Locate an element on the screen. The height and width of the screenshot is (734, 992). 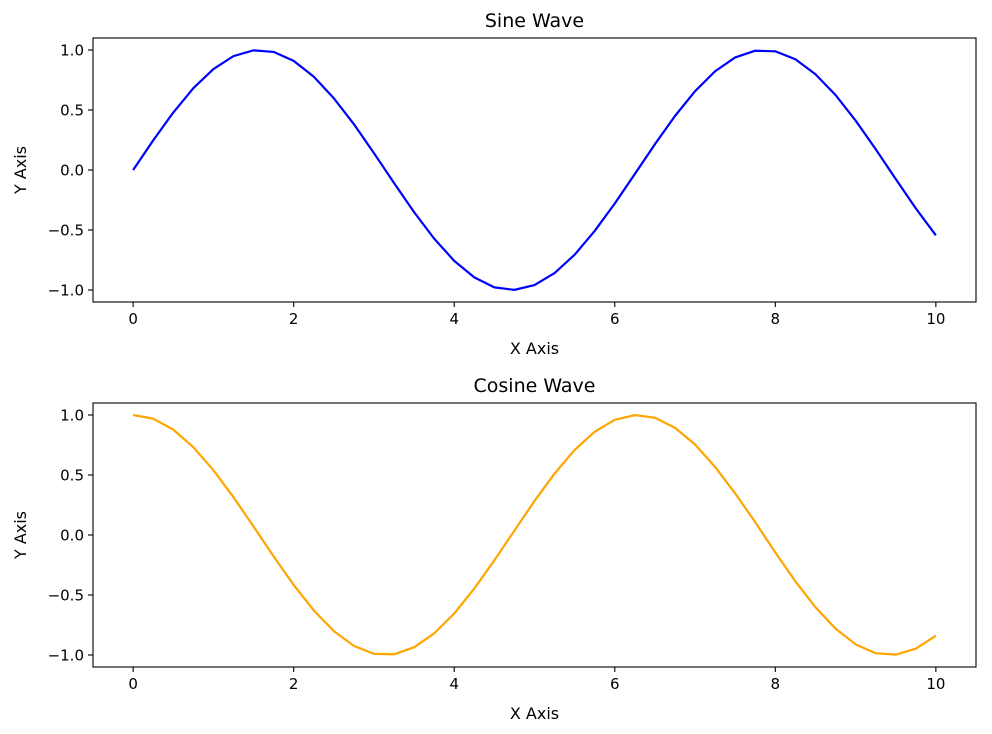
x-axis-label-1: X Axis is located at coordinates (534, 713).